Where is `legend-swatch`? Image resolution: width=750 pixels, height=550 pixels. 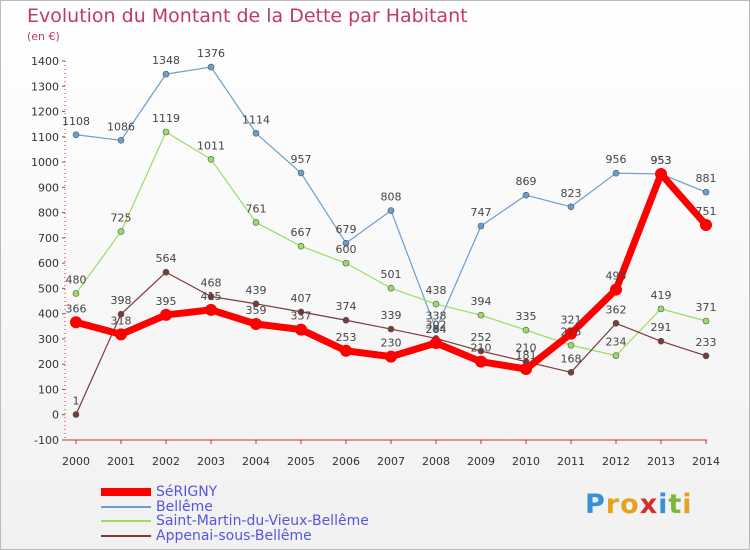
legend-swatch is located at coordinates (126, 506).